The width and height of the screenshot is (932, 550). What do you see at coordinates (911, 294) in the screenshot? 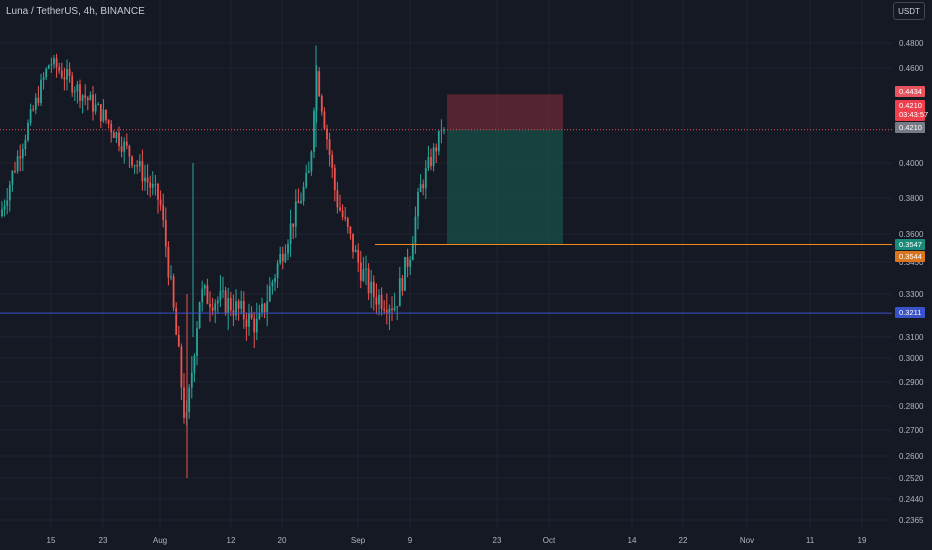
I see `price-tick-label: 0.3300` at bounding box center [911, 294].